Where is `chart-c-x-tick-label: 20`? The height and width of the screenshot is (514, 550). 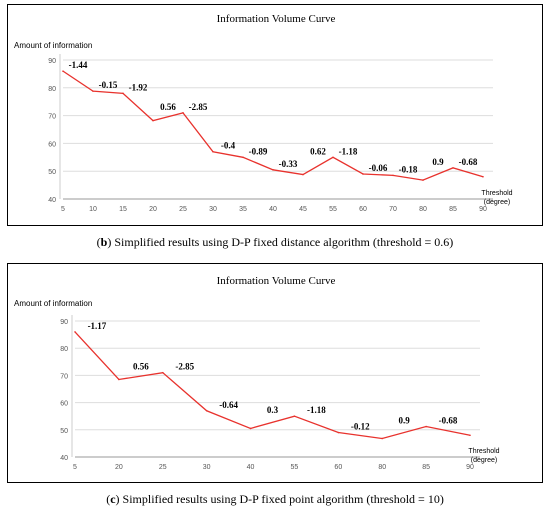 chart-c-x-tick-label: 20 is located at coordinates (119, 467).